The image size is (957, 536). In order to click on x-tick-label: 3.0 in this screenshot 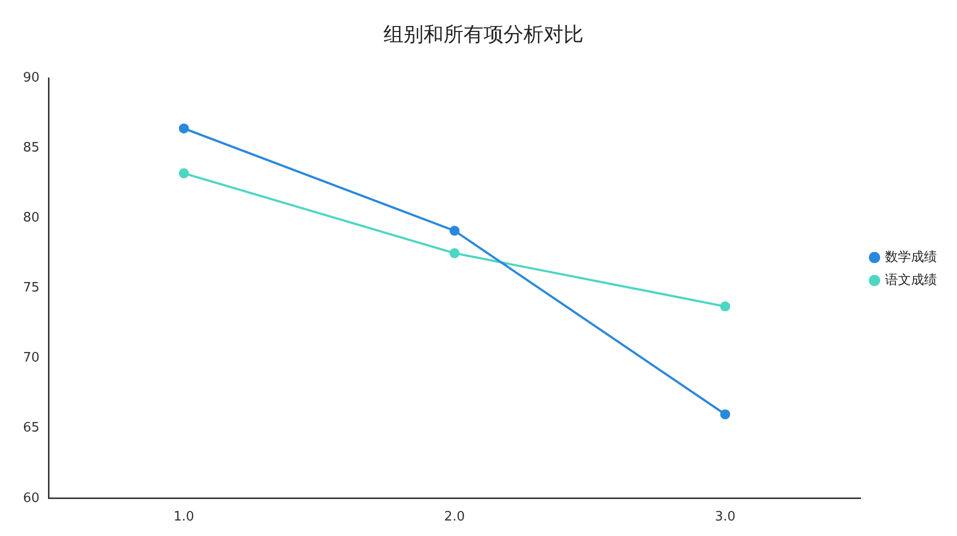, I will do `click(725, 517)`.